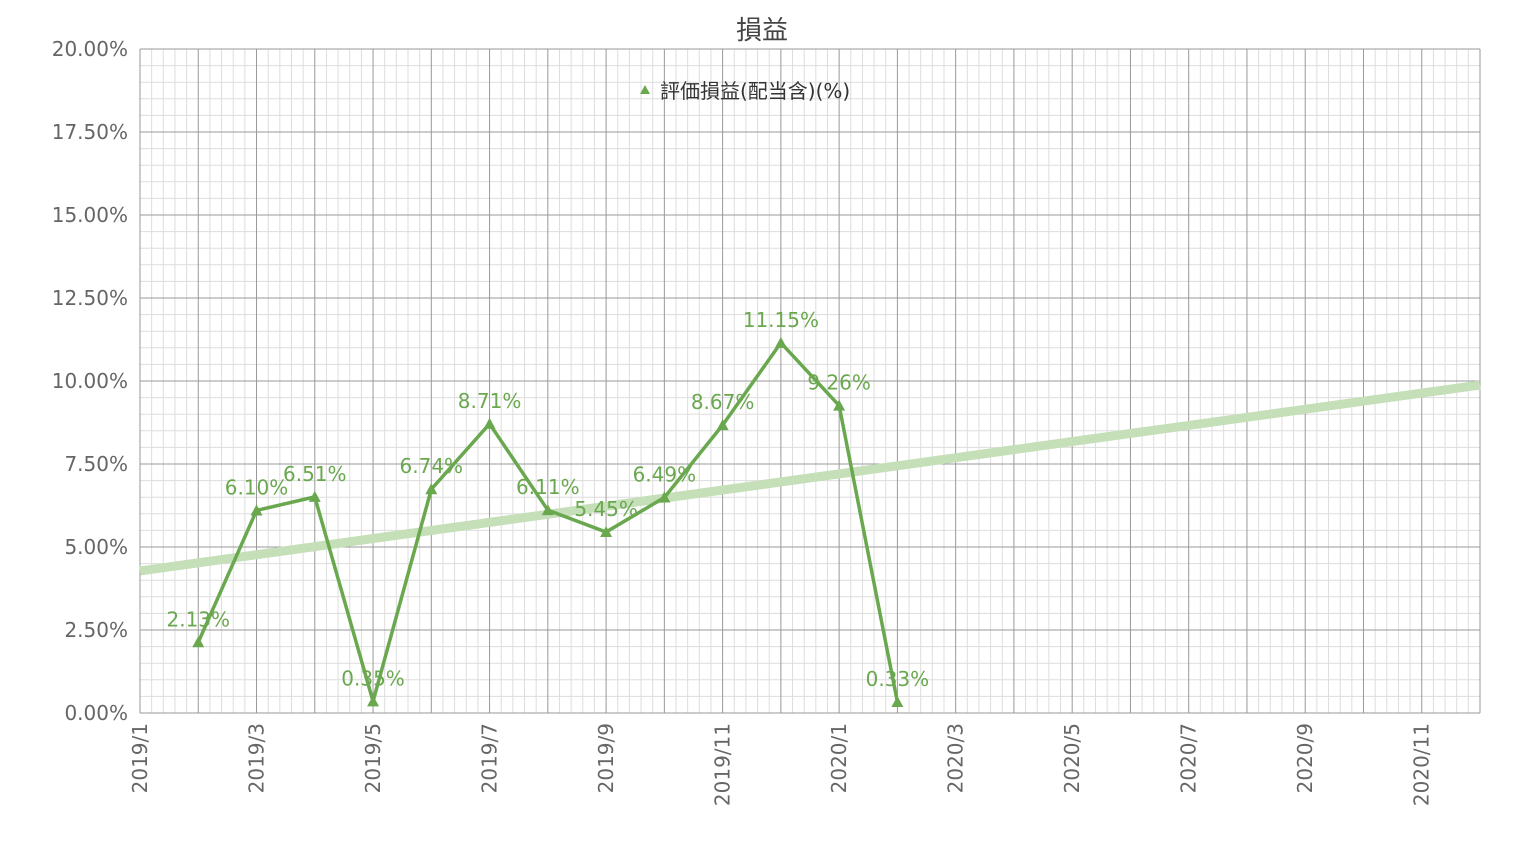 The height and width of the screenshot is (865, 1515). I want to click on x-tick-label: 2019/5, so click(373, 758).